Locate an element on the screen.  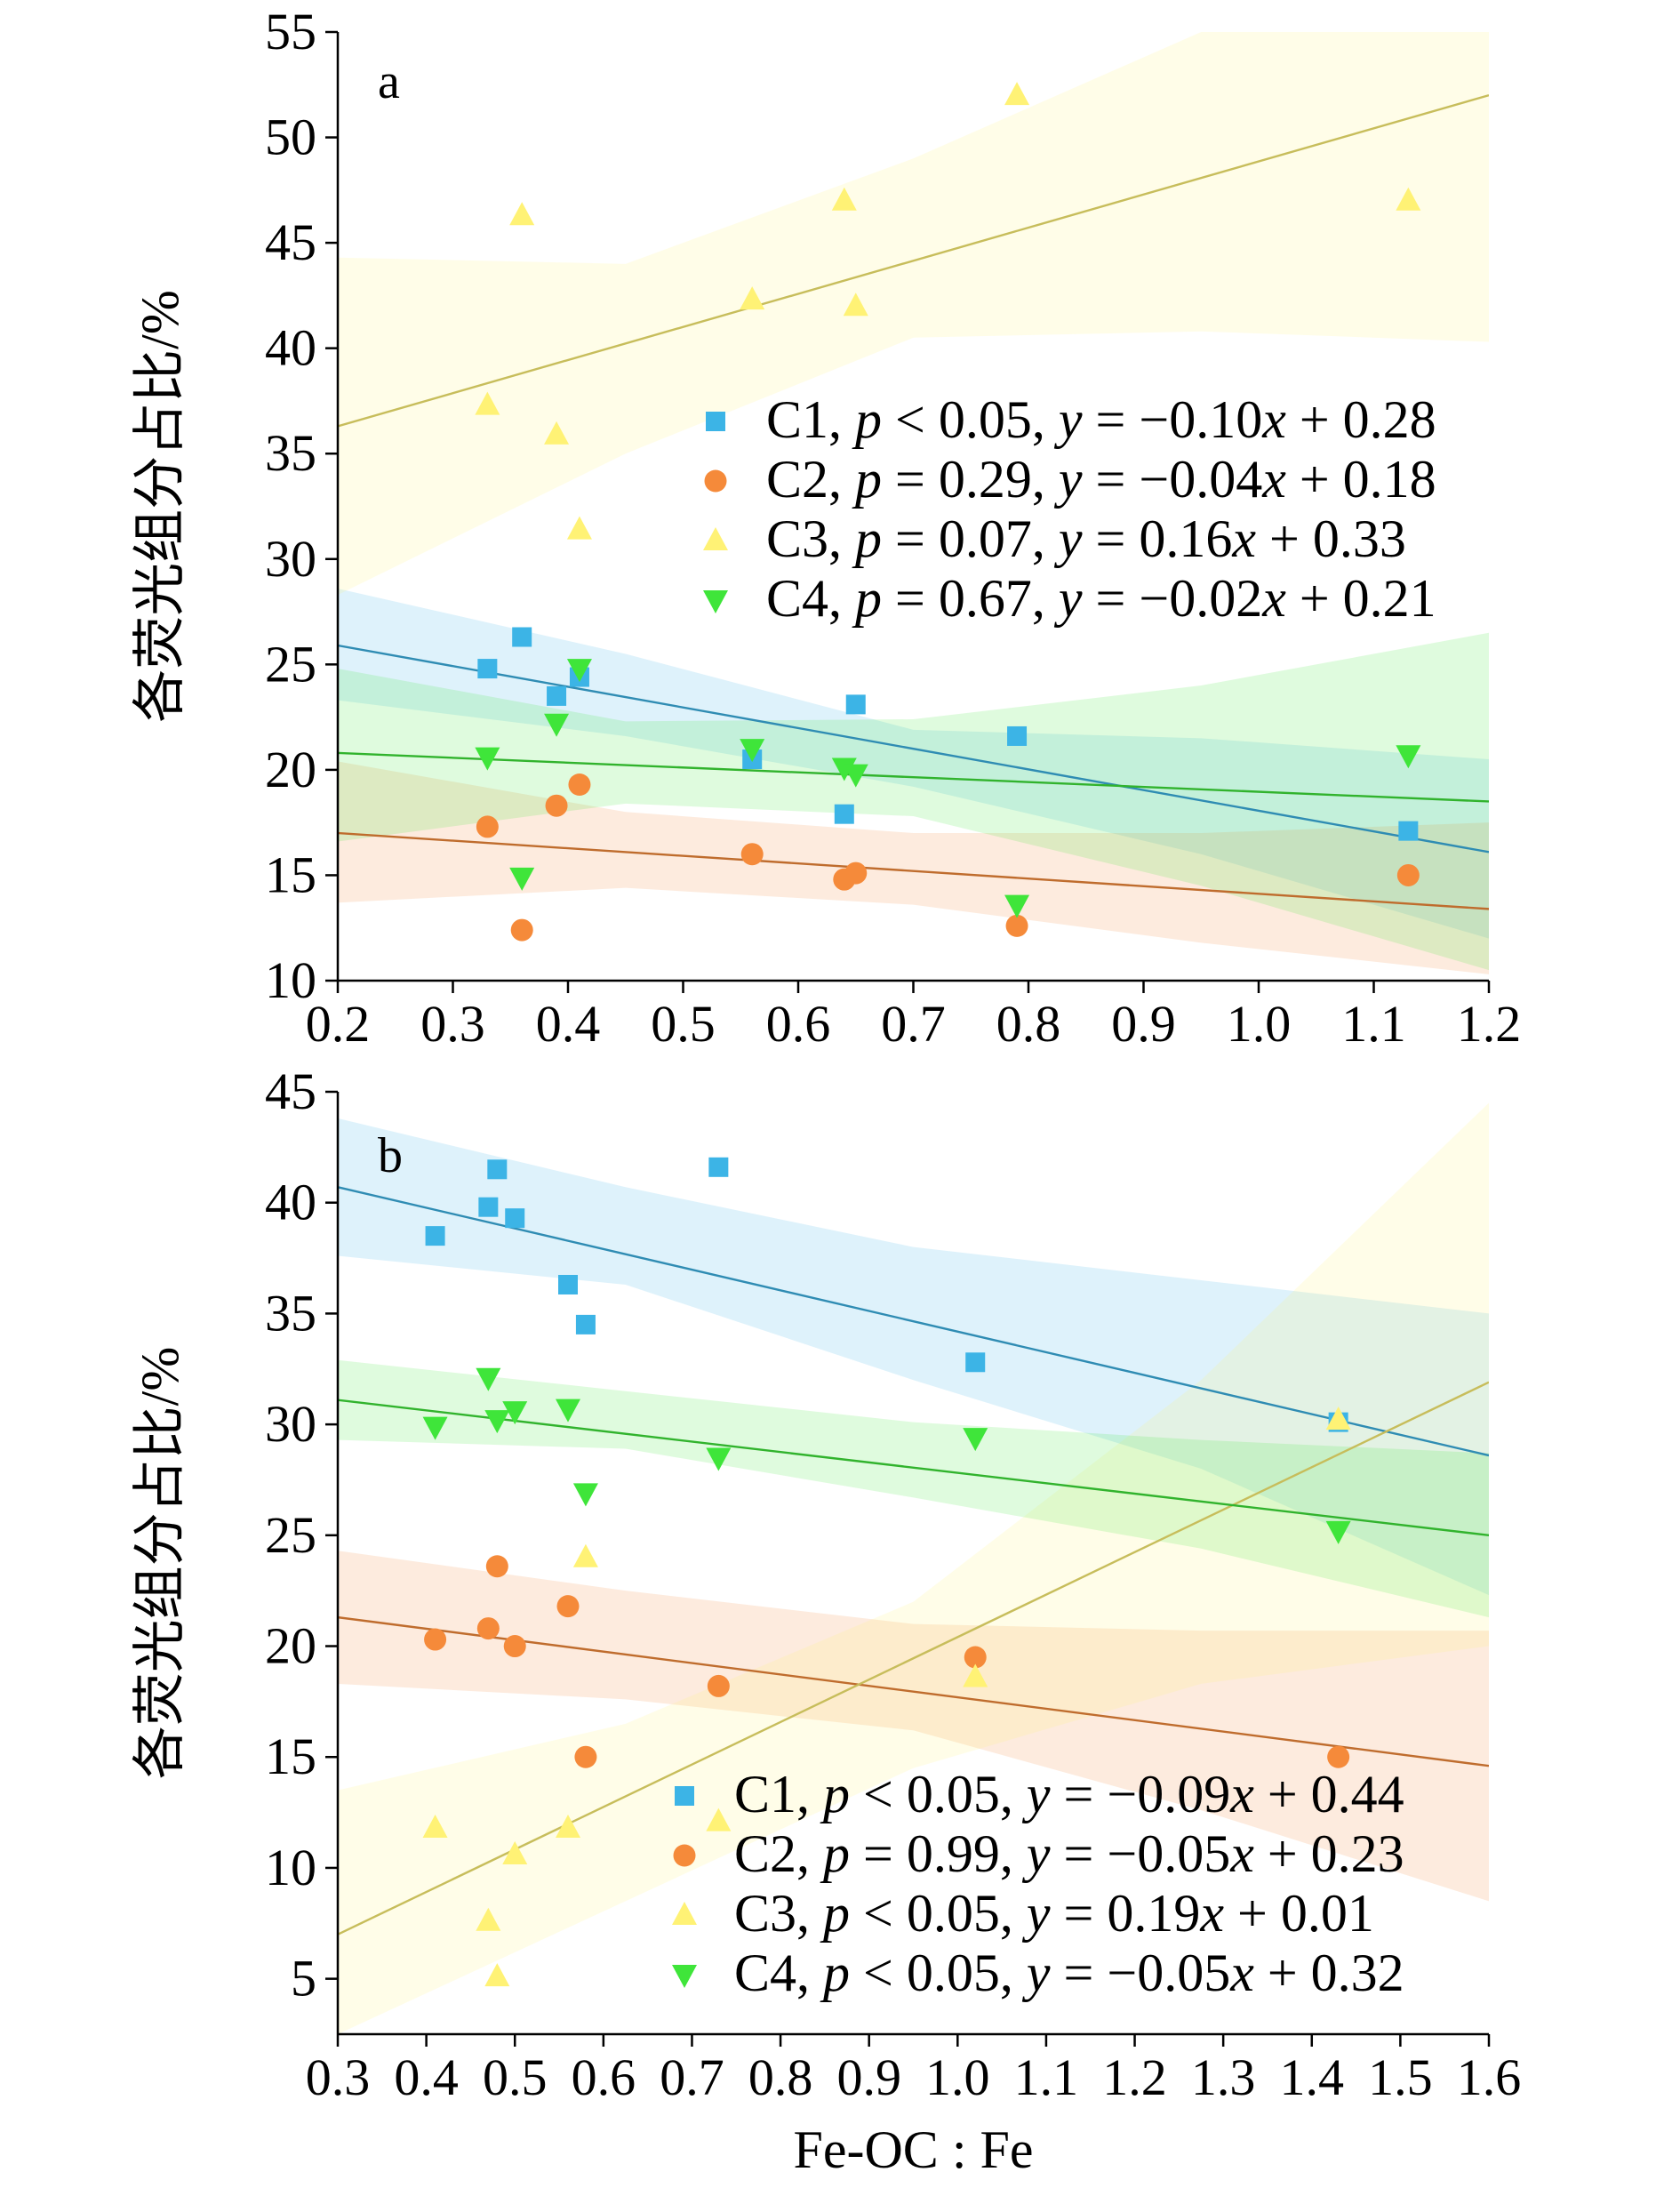
y-tick-label: 10 is located at coordinates (290, 980).